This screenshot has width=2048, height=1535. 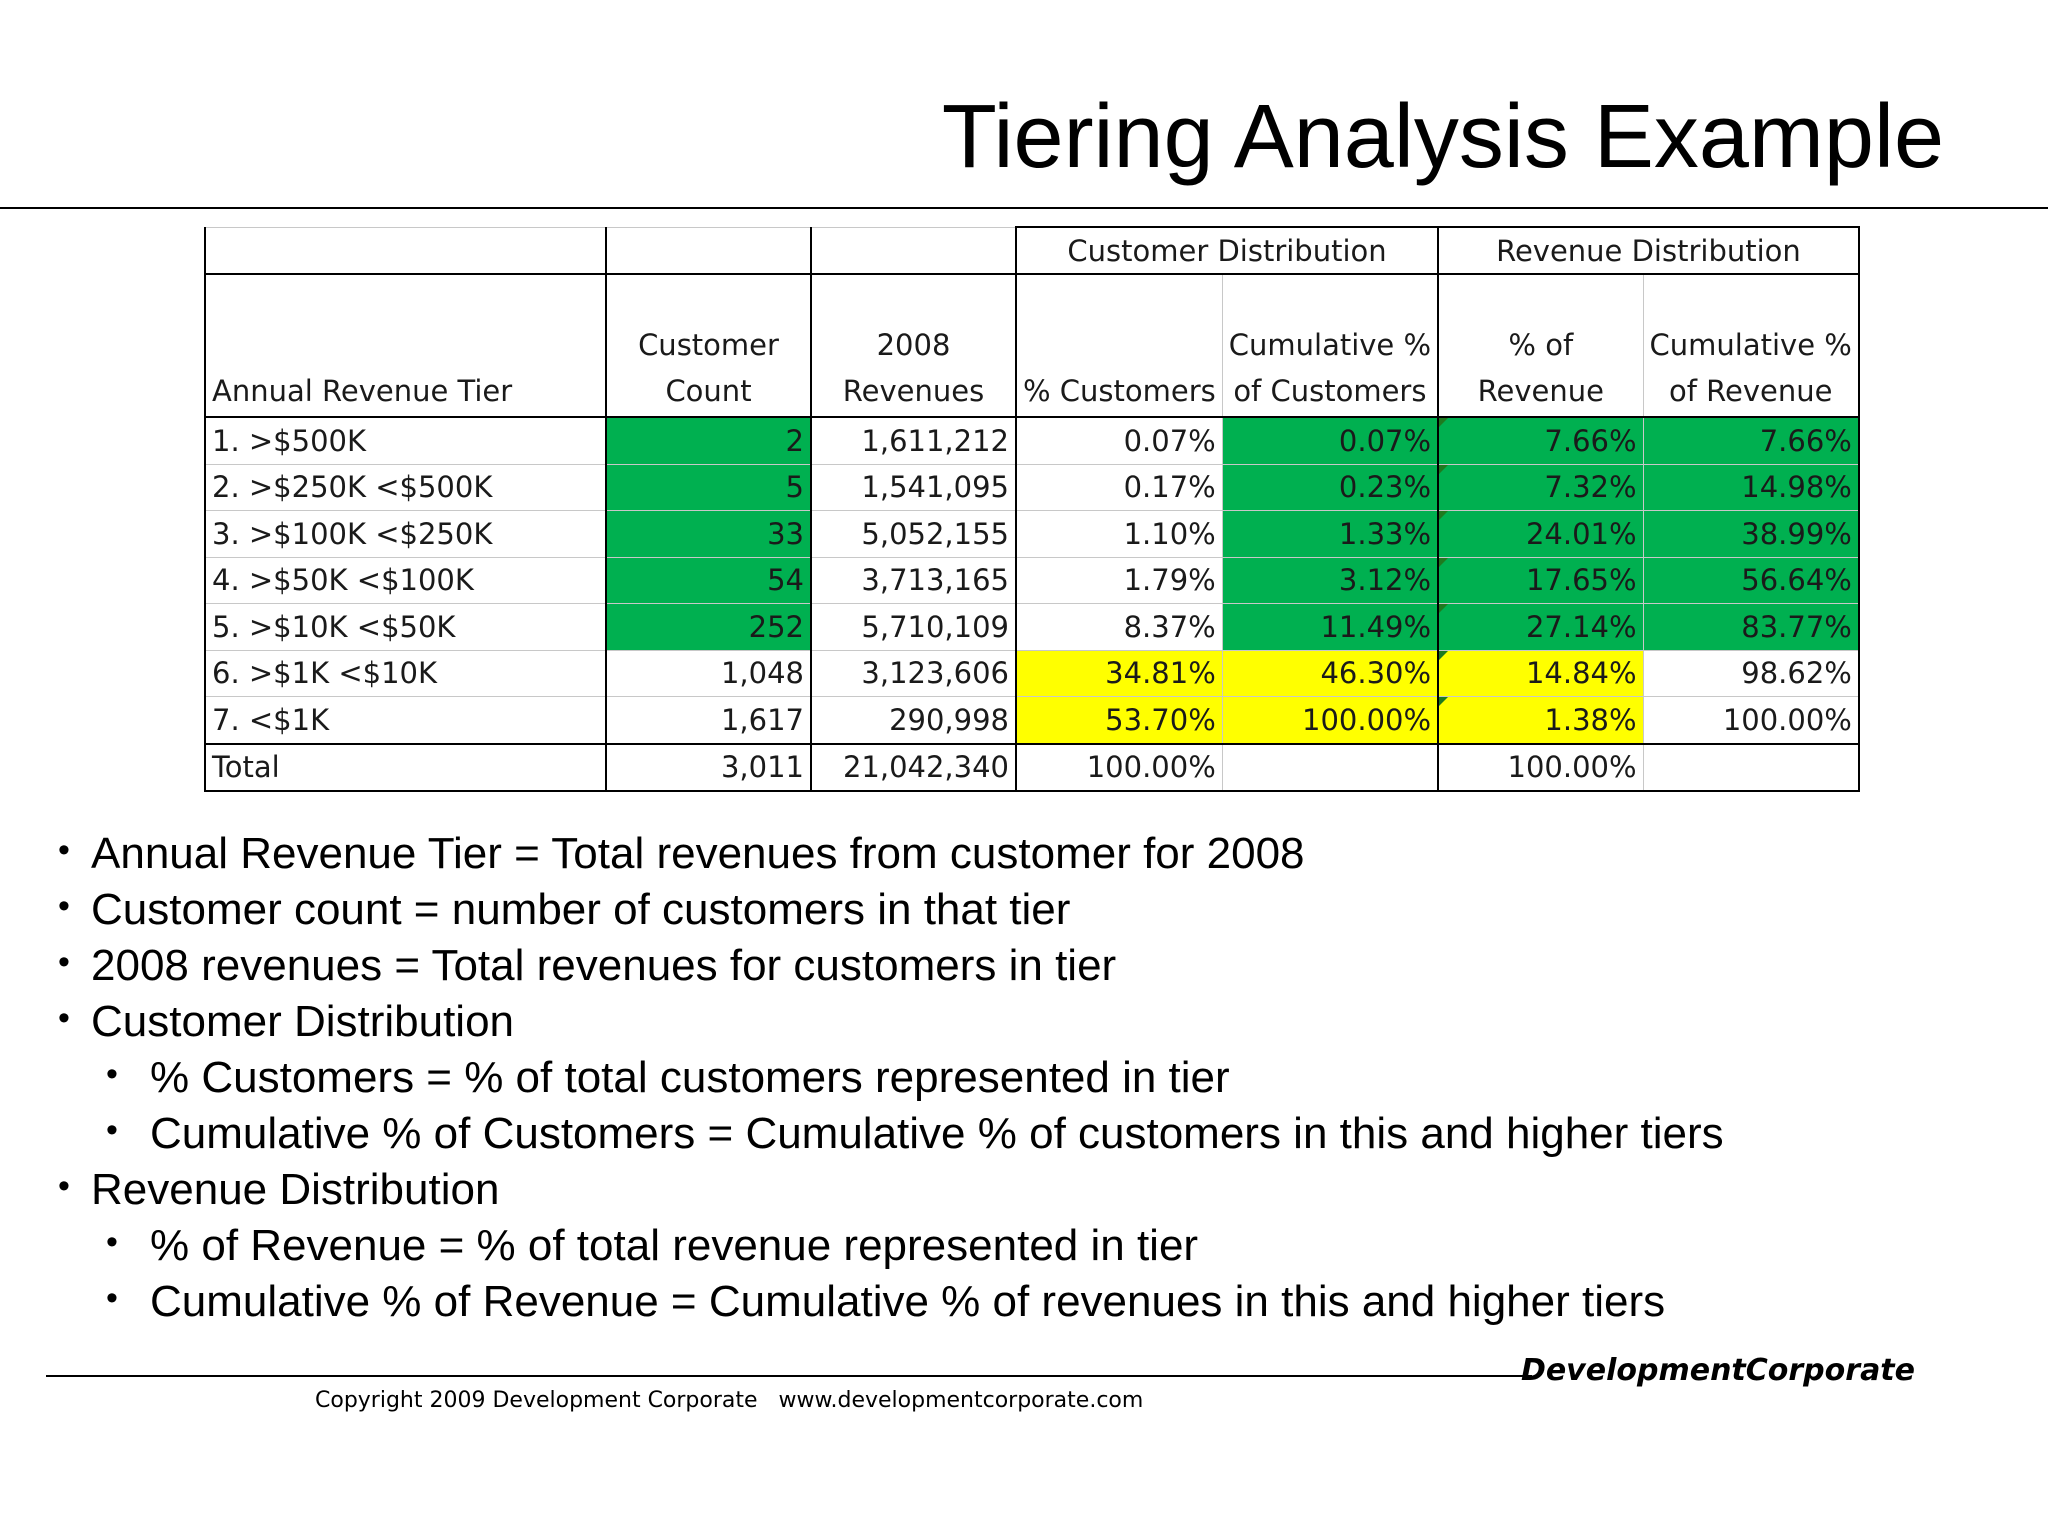 What do you see at coordinates (1118, 487) in the screenshot?
I see `cell-pct-customers: 0.17%` at bounding box center [1118, 487].